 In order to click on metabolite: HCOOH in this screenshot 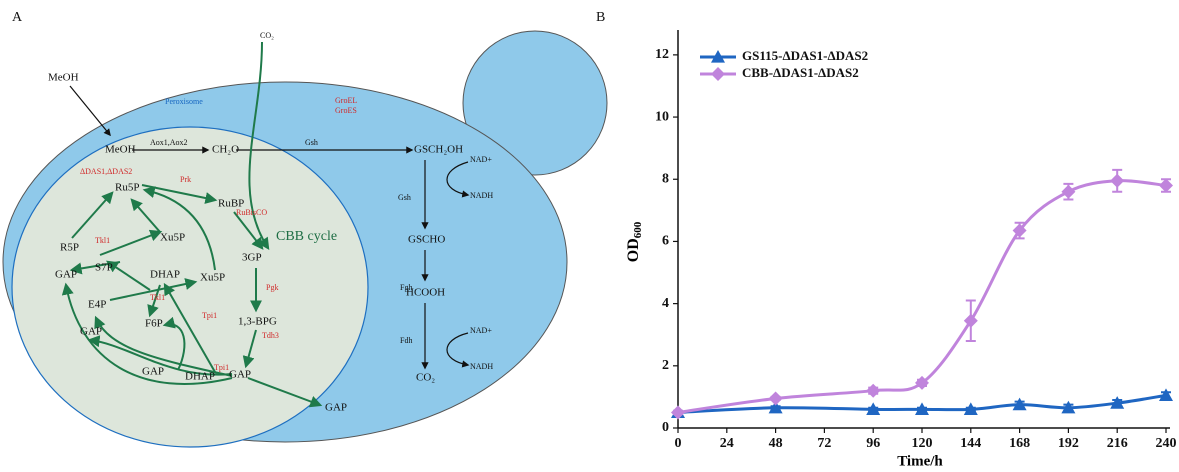, I will do `click(425, 293)`.